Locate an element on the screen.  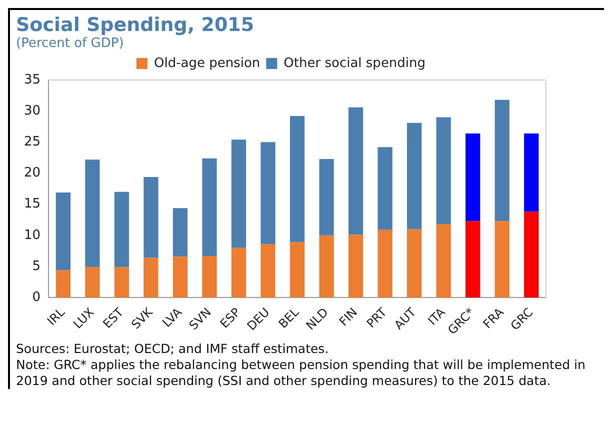
y-tick-label: 0 is located at coordinates (36, 297).